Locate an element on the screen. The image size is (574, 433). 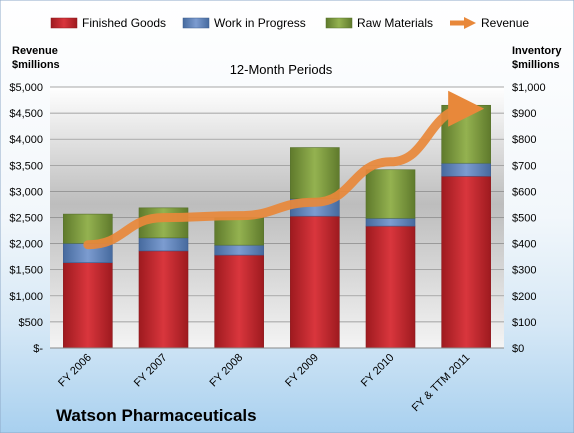
right-tick-label: $400 is located at coordinates (524, 245).